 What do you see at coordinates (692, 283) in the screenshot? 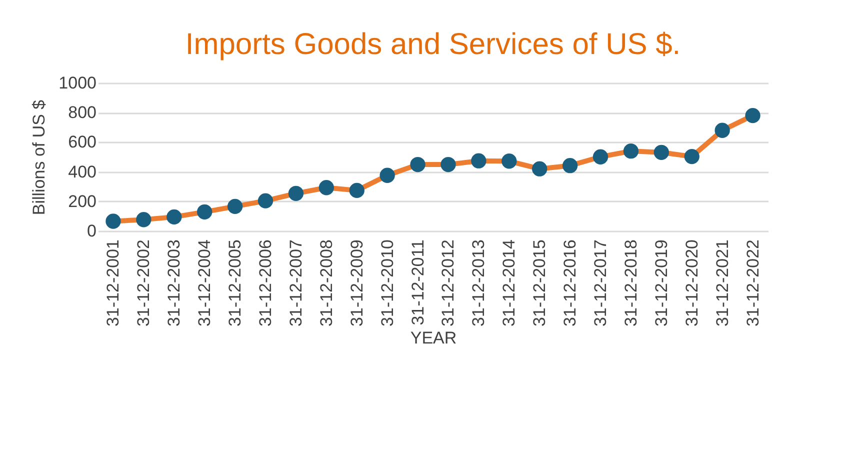
I see `x-tick-label: 31-12-2020` at bounding box center [692, 283].